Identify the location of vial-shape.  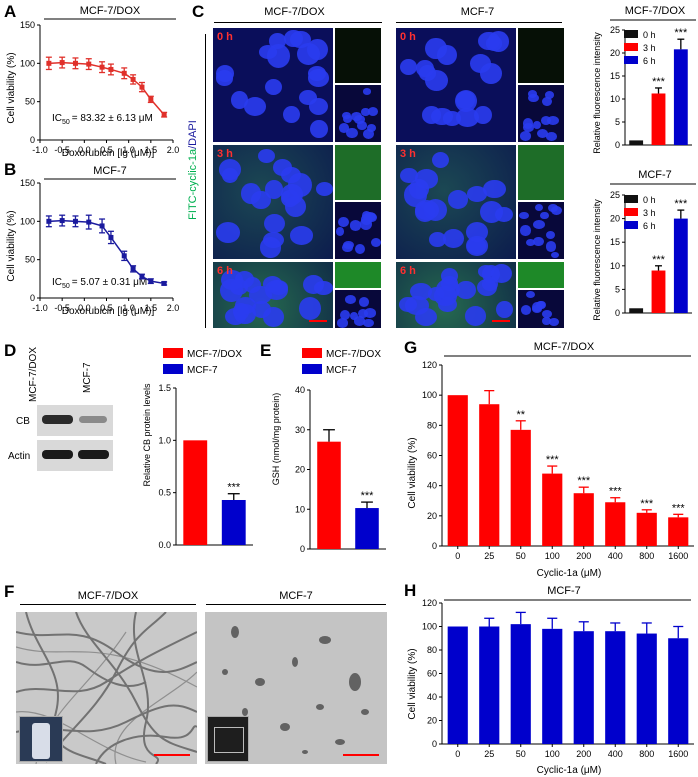
(41, 741).